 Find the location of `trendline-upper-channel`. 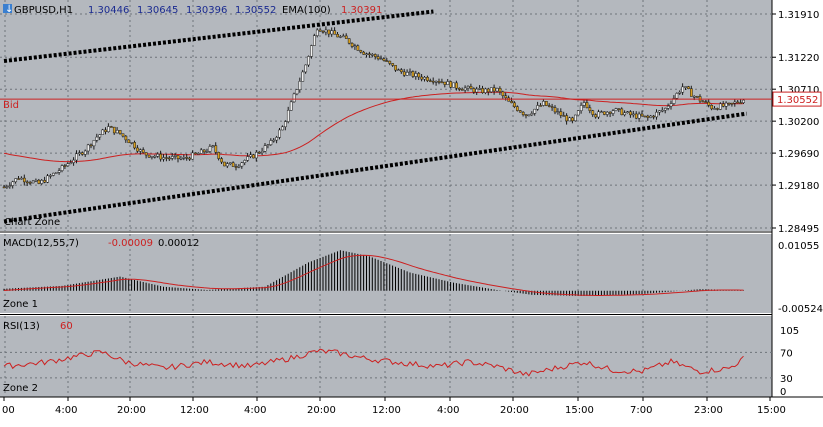

trendline-upper-channel is located at coordinates (218, 36).